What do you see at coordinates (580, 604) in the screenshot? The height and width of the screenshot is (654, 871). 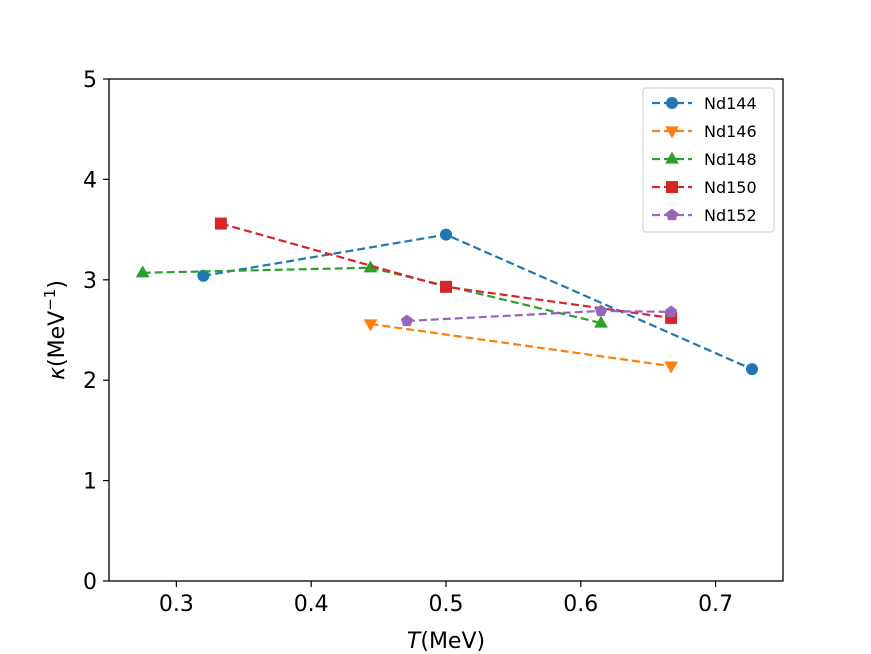 I see `x-tick-label: 0.6` at bounding box center [580, 604].